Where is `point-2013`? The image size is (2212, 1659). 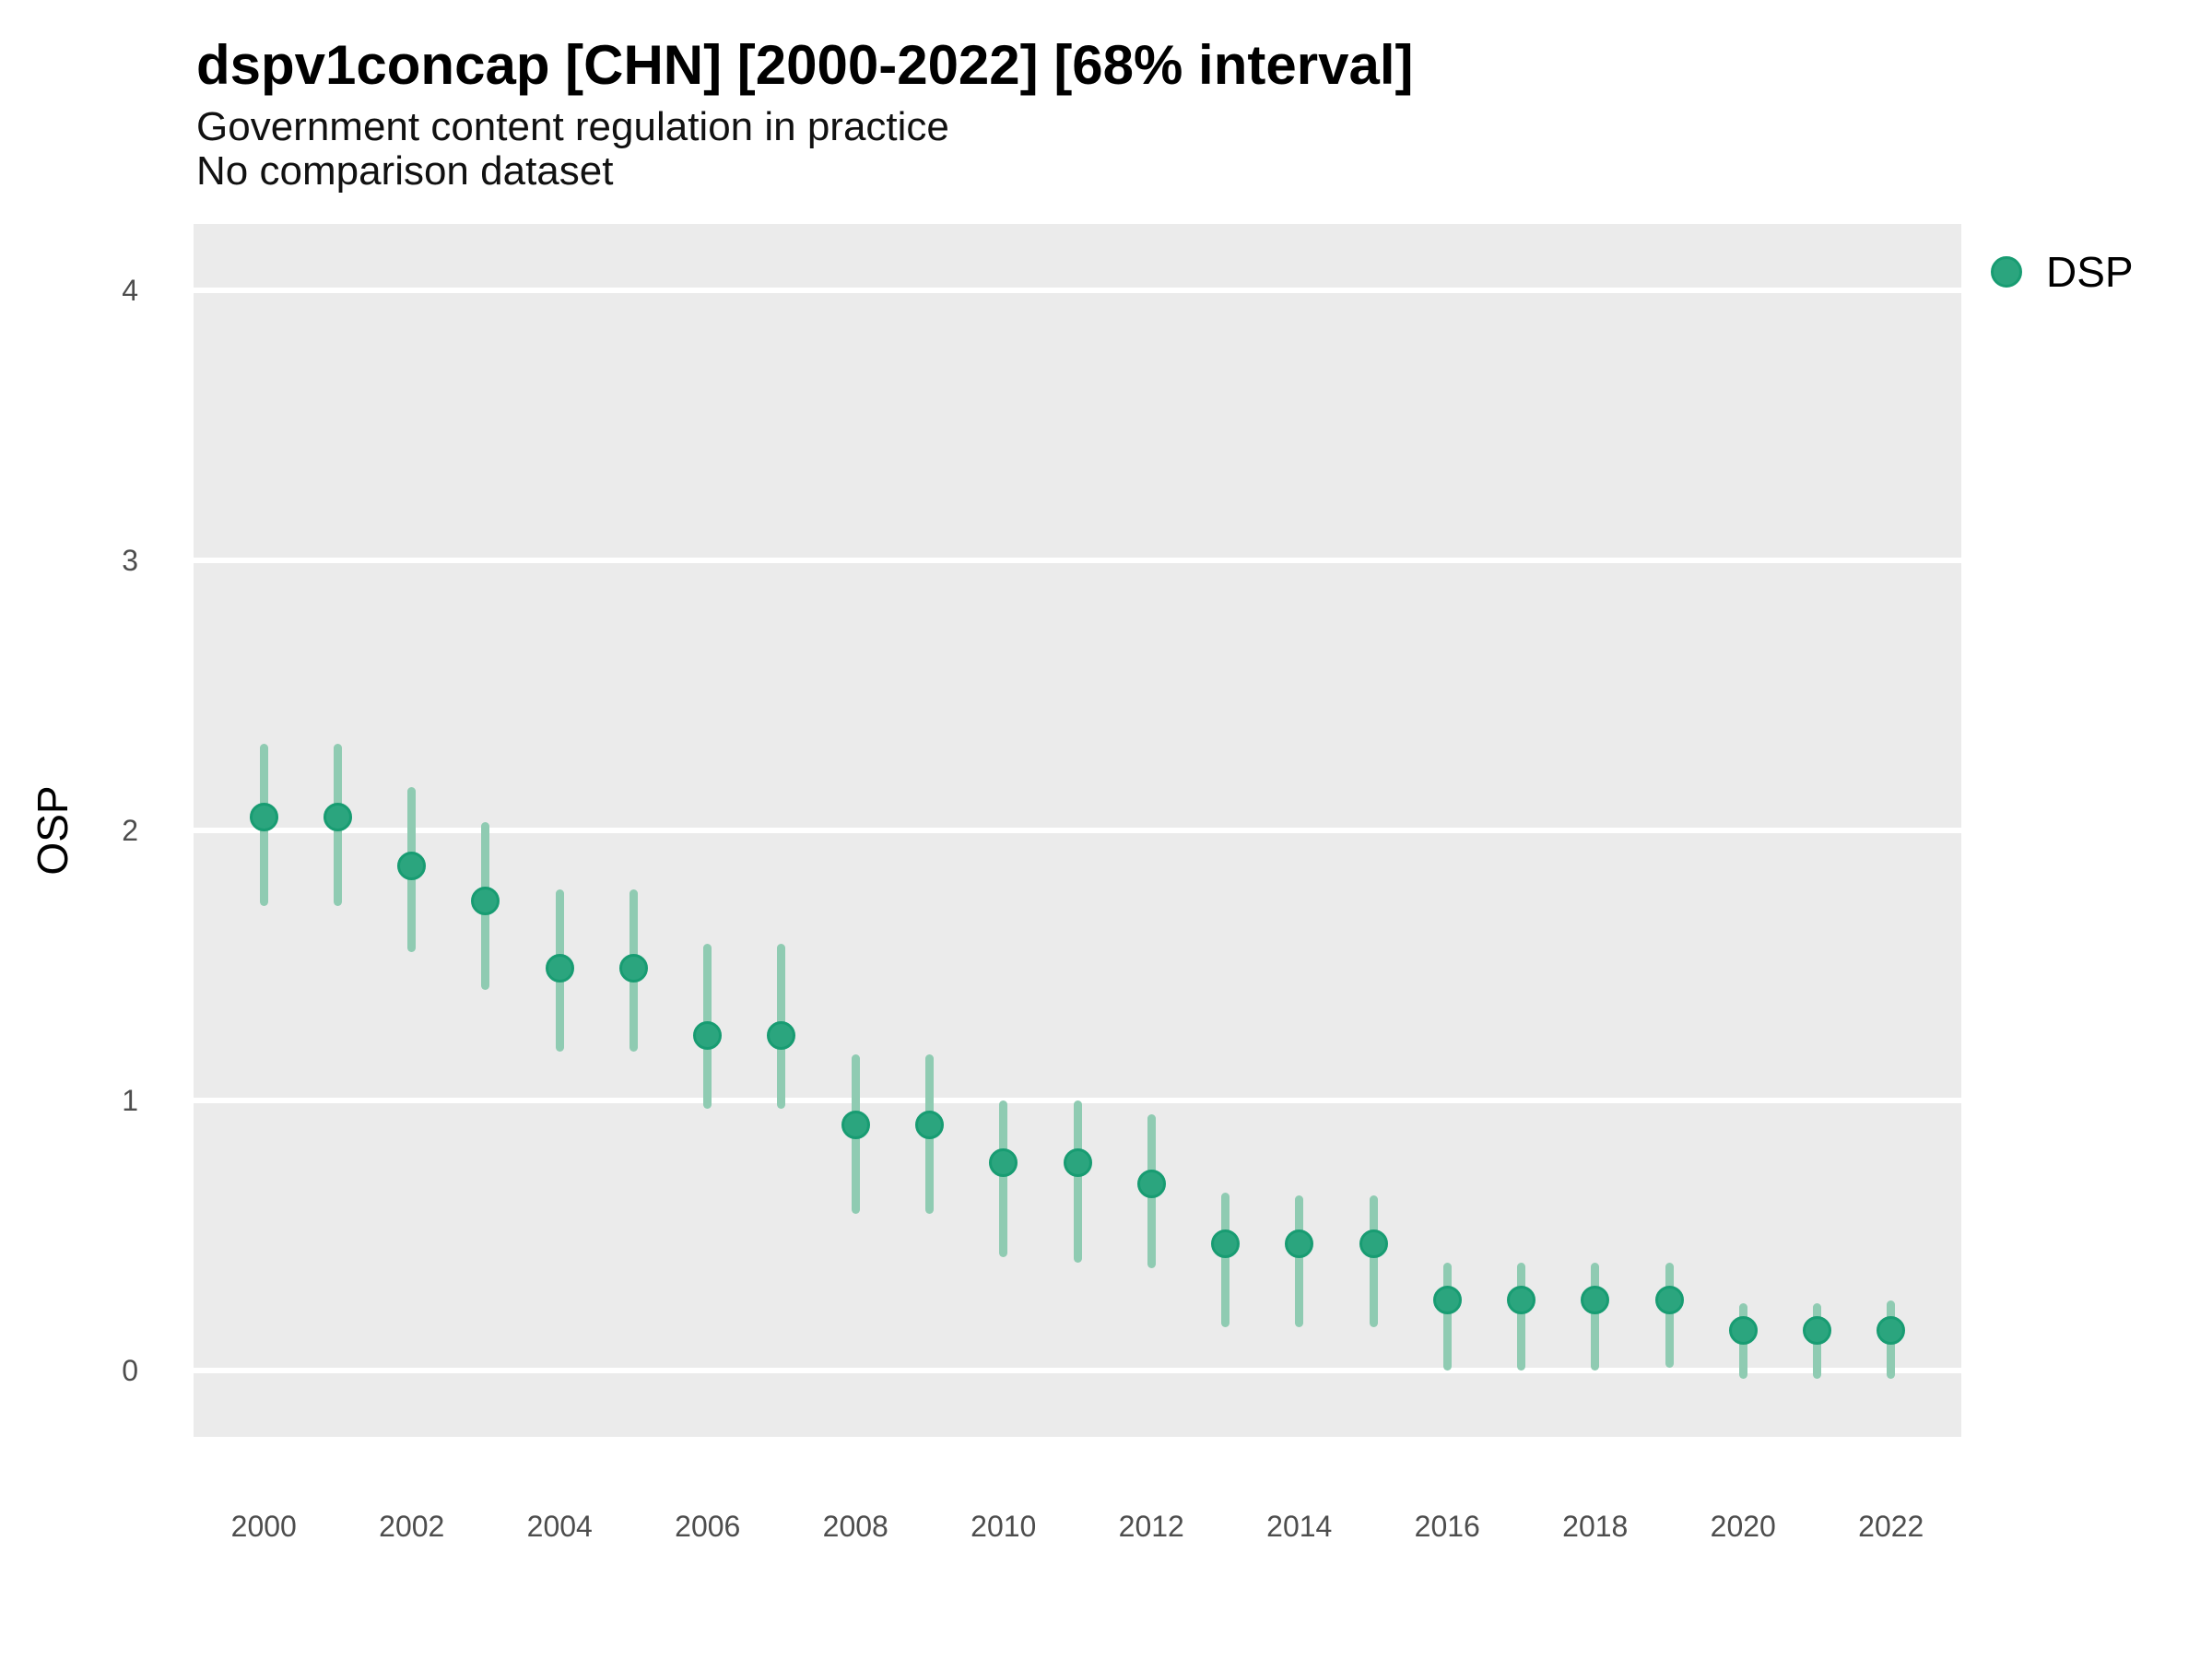
point-2013 is located at coordinates (1225, 1243).